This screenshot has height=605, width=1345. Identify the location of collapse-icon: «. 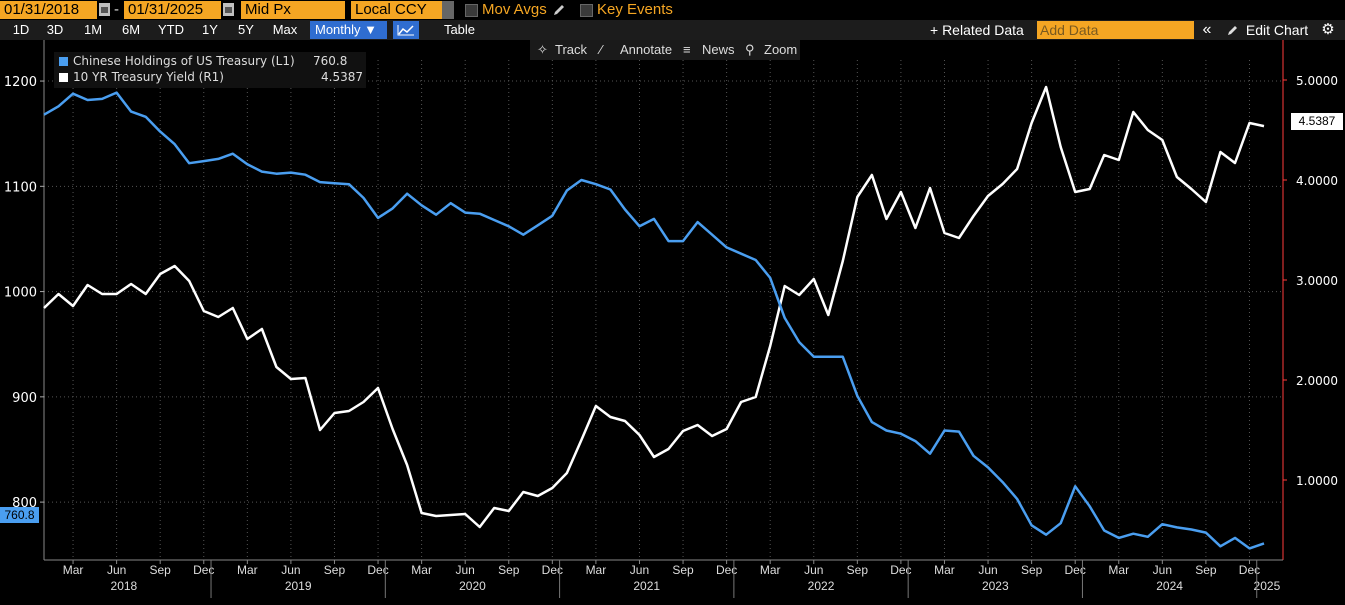
(1207, 29).